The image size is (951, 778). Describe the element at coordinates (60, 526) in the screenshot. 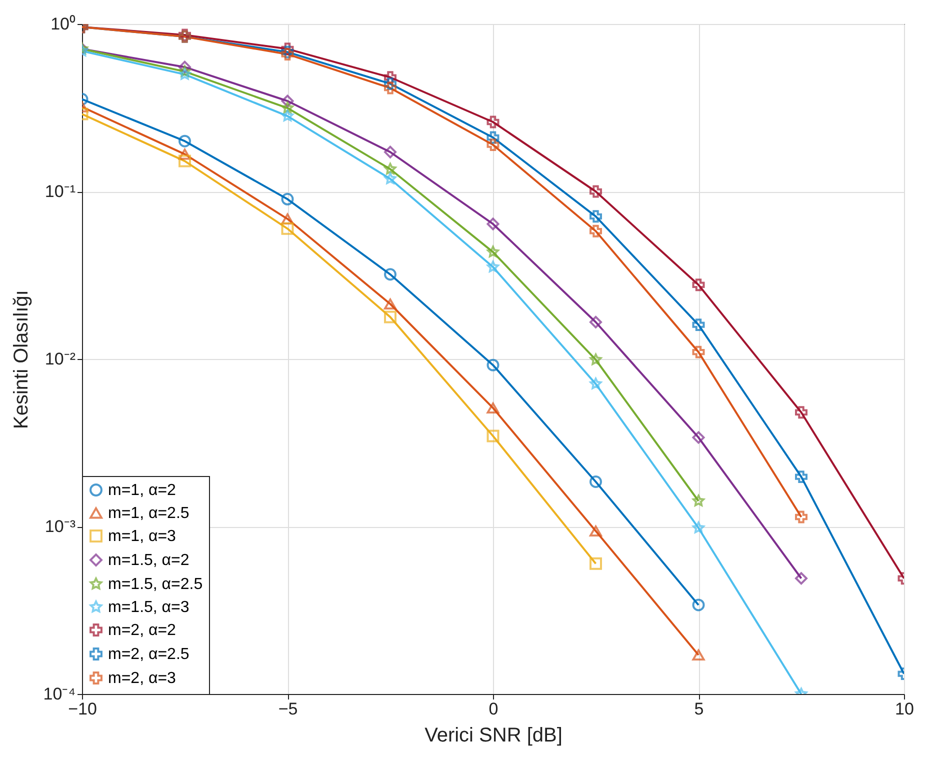

I see `y-tick-label: 10⁻³` at that location.